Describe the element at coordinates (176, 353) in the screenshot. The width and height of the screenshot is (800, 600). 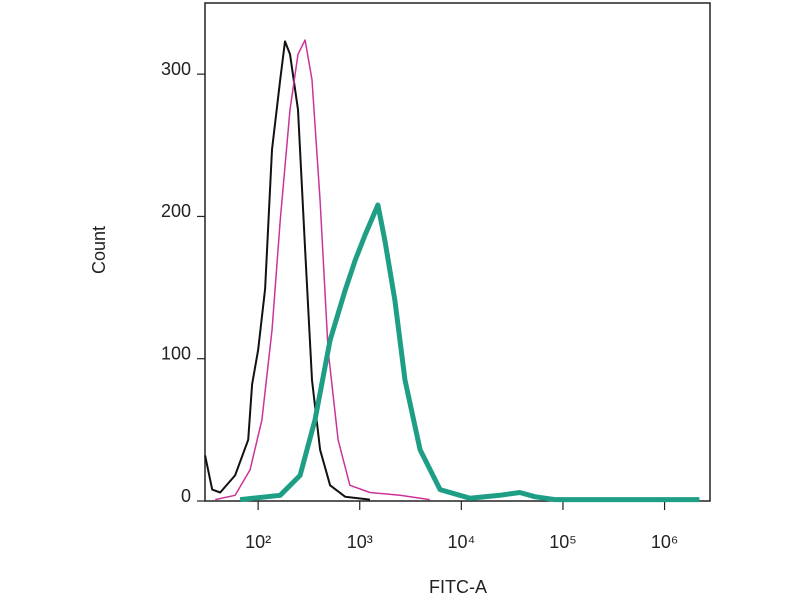
I see `y-tick-label: 100` at that location.